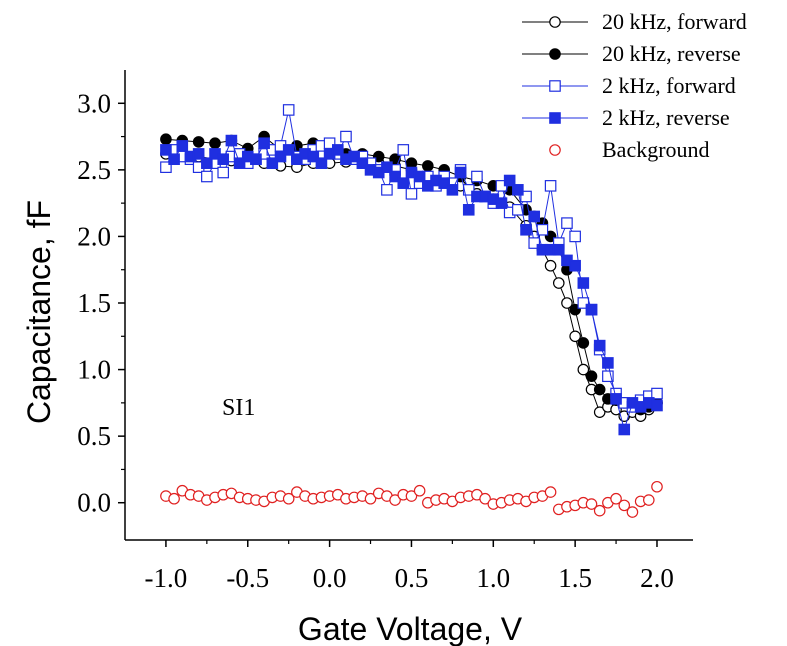  I want to click on legend-label: 20 kHz, forward, so click(674, 21).